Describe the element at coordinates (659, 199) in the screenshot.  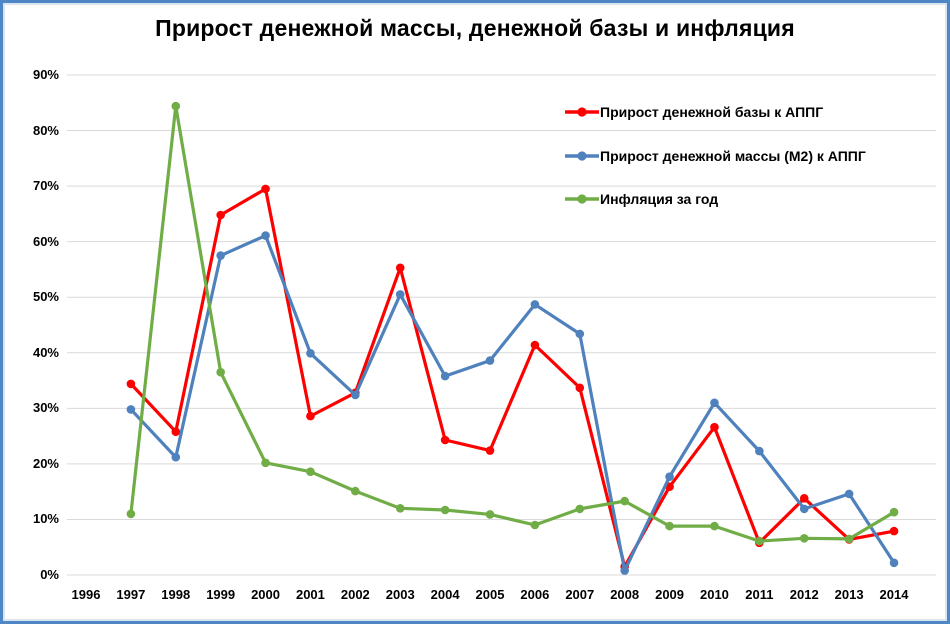
I see `legend-label-inflation: Инфляция за год` at that location.